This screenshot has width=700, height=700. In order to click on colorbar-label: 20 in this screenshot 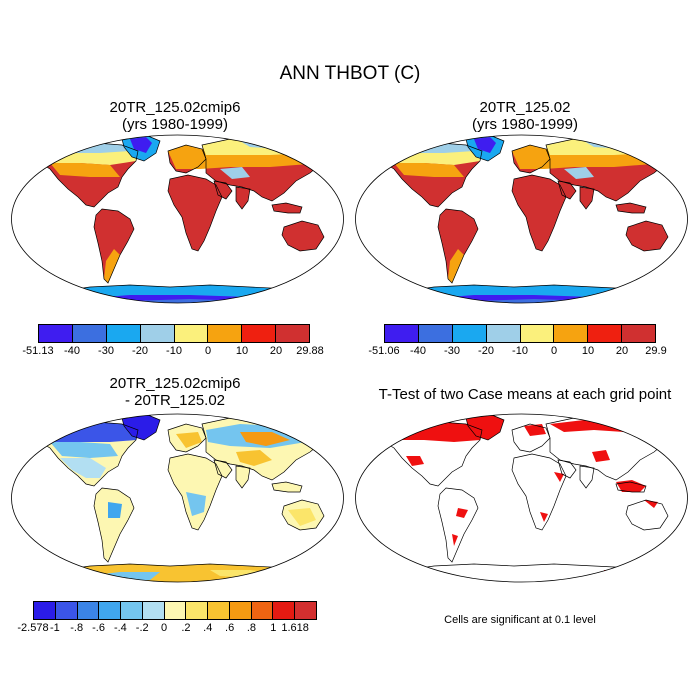, I will do `click(622, 351)`.